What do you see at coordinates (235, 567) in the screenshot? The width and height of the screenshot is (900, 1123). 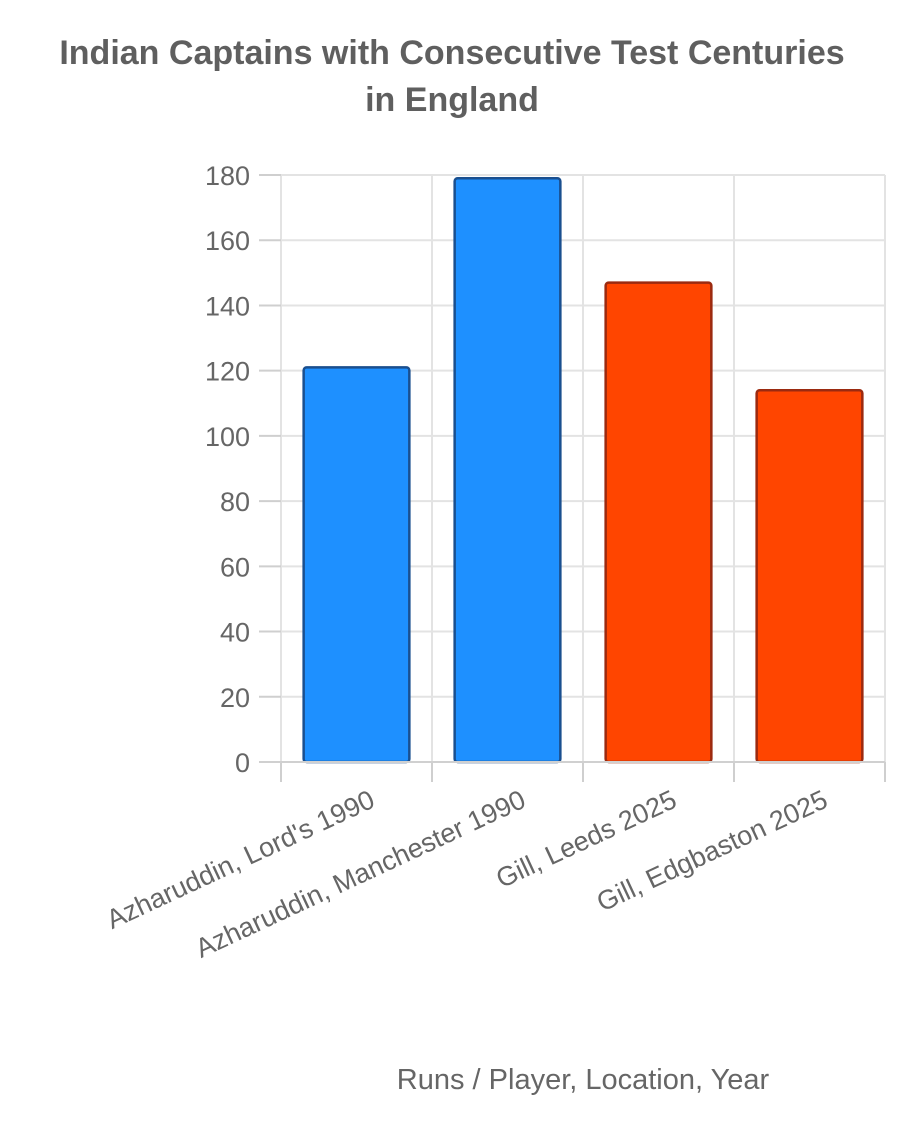 I see `y-tick-label-3: 60` at bounding box center [235, 567].